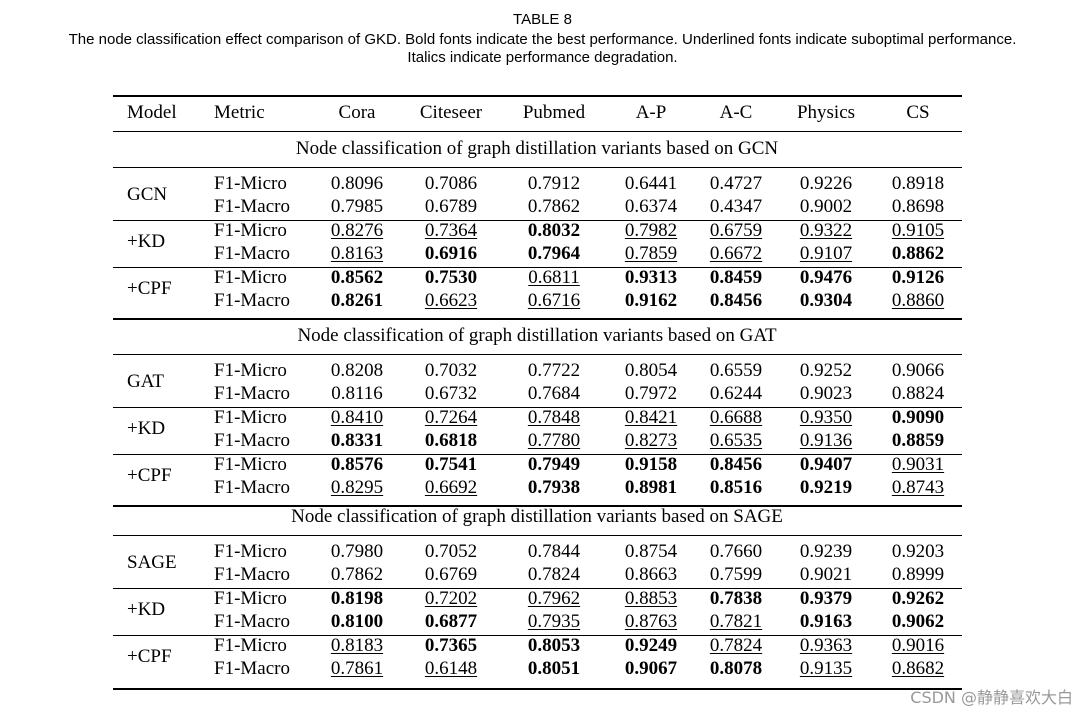  Describe the element at coordinates (651, 551) in the screenshot. I see `cell-value: 0.8754` at that location.